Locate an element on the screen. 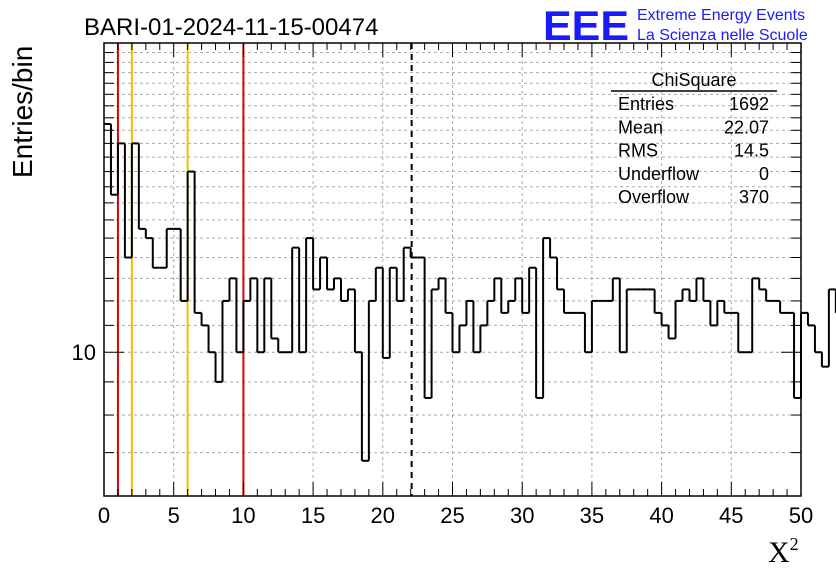  x-tick-label: 50 is located at coordinates (801, 515).